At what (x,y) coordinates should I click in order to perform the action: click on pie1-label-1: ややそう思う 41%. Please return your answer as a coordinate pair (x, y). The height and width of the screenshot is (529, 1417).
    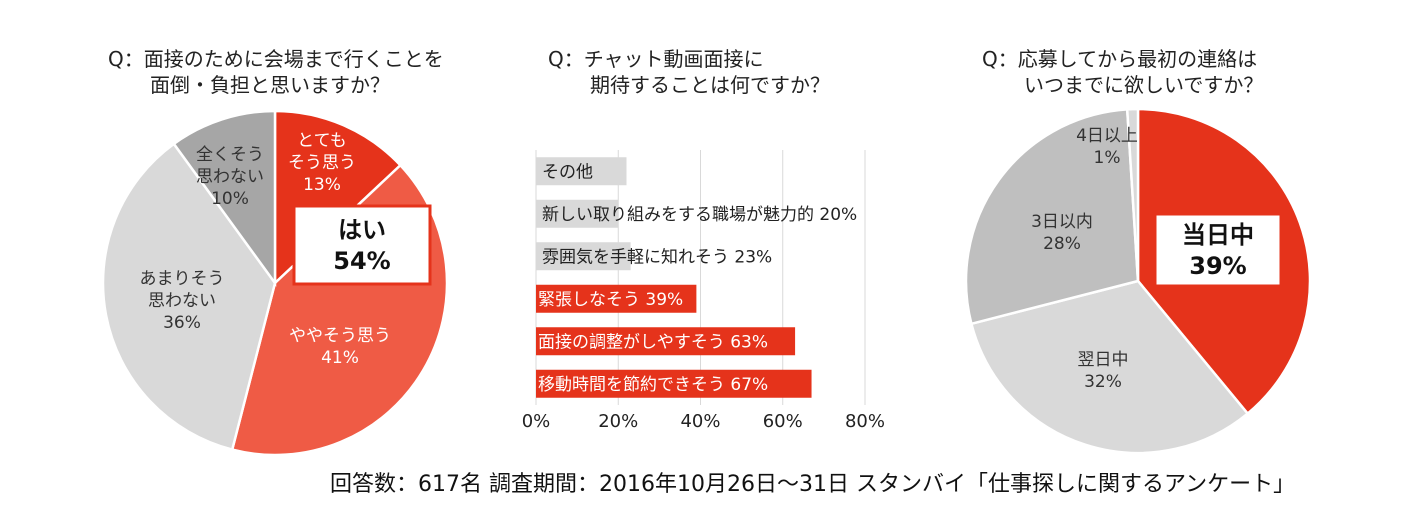
    Looking at the image, I should click on (340, 347).